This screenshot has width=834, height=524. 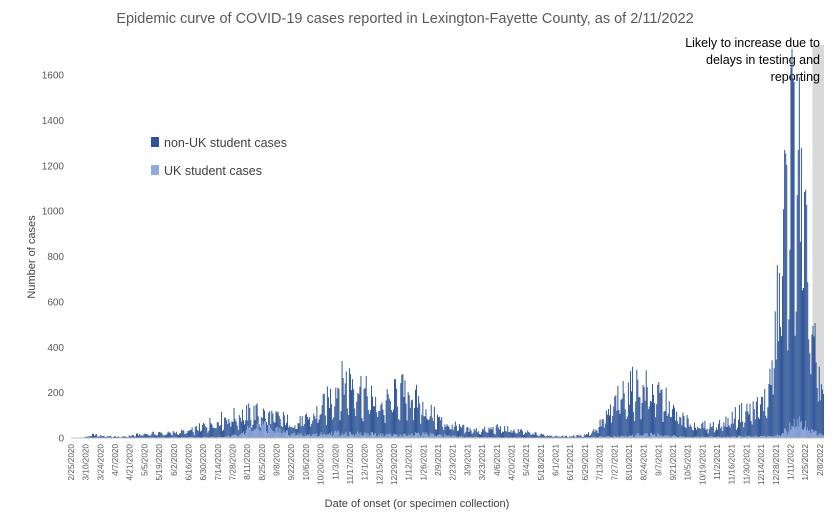 What do you see at coordinates (130, 462) in the screenshot?
I see `x-tick-label: 4/21/2020` at bounding box center [130, 462].